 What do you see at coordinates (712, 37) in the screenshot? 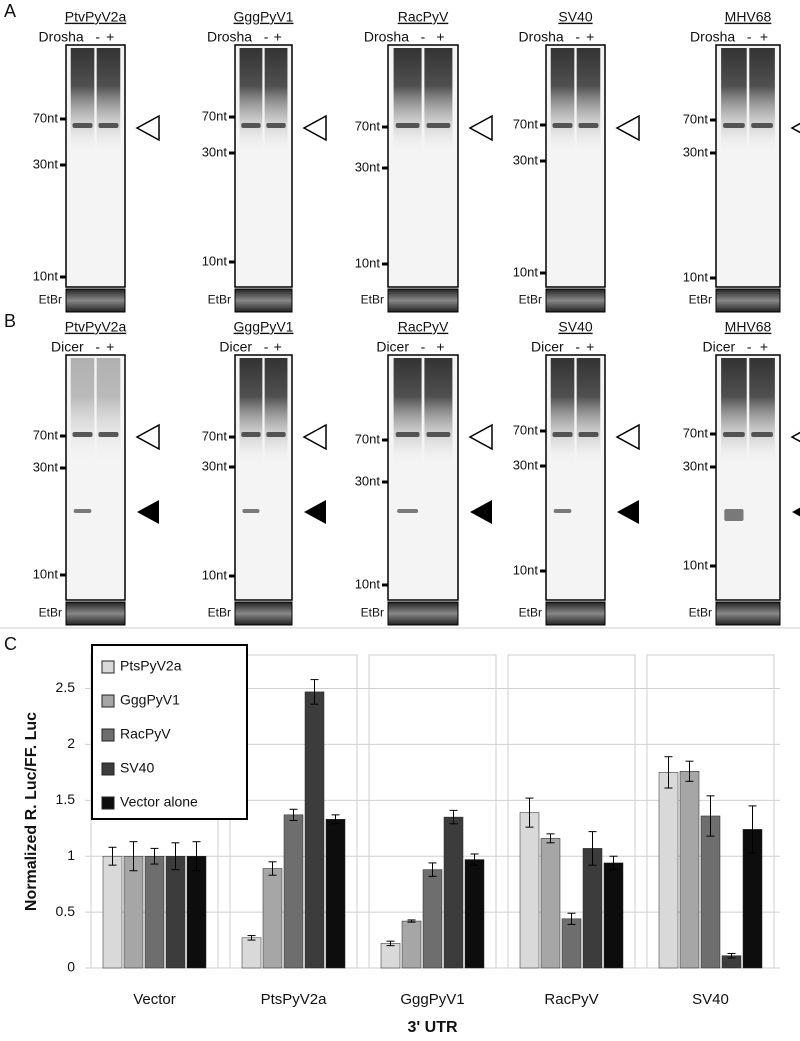
I see `enzyme-label: Drosha` at bounding box center [712, 37].